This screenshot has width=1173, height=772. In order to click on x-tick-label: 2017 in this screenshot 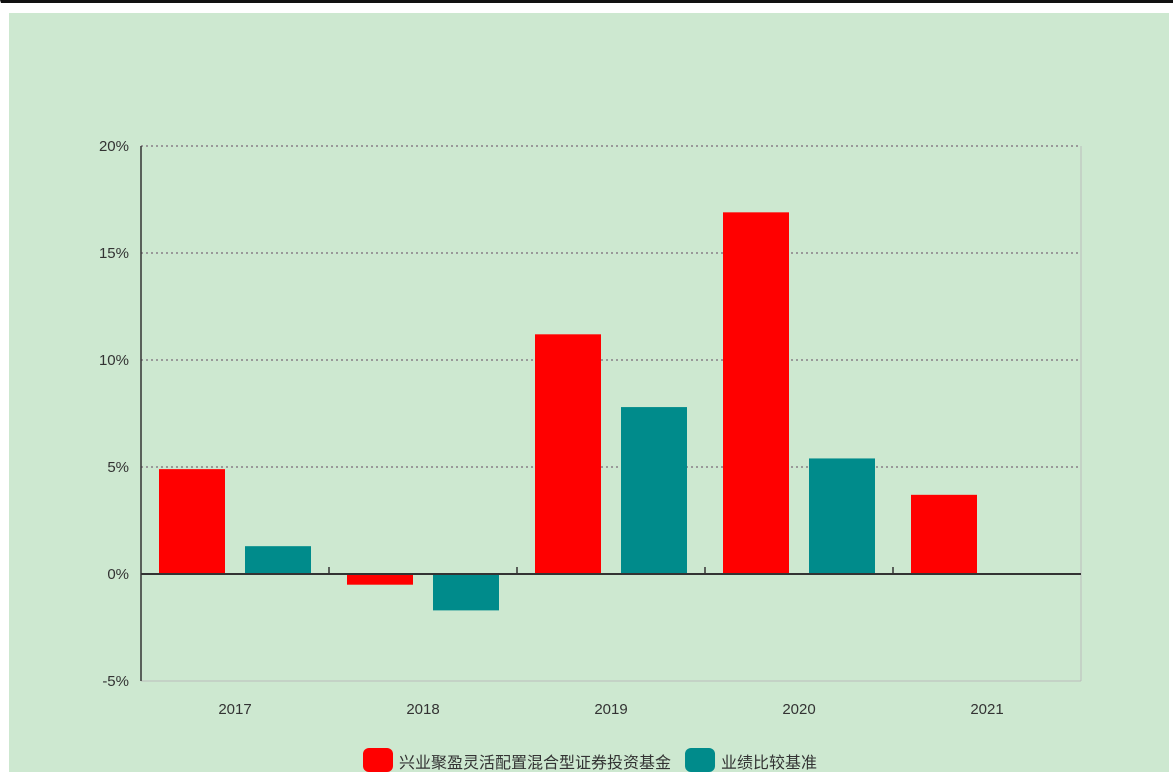, I will do `click(234, 709)`.